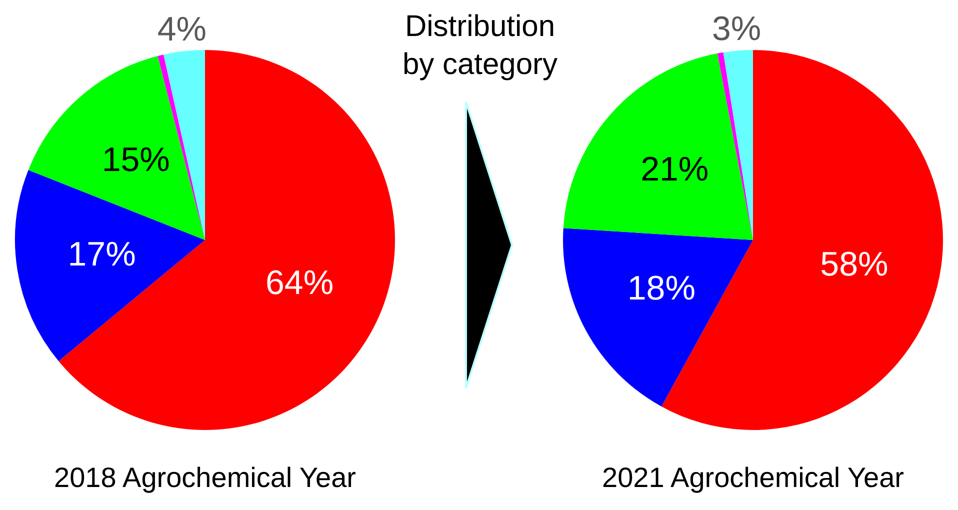 This screenshot has width=958, height=510. I want to click on data-label: 15%, so click(136, 159).